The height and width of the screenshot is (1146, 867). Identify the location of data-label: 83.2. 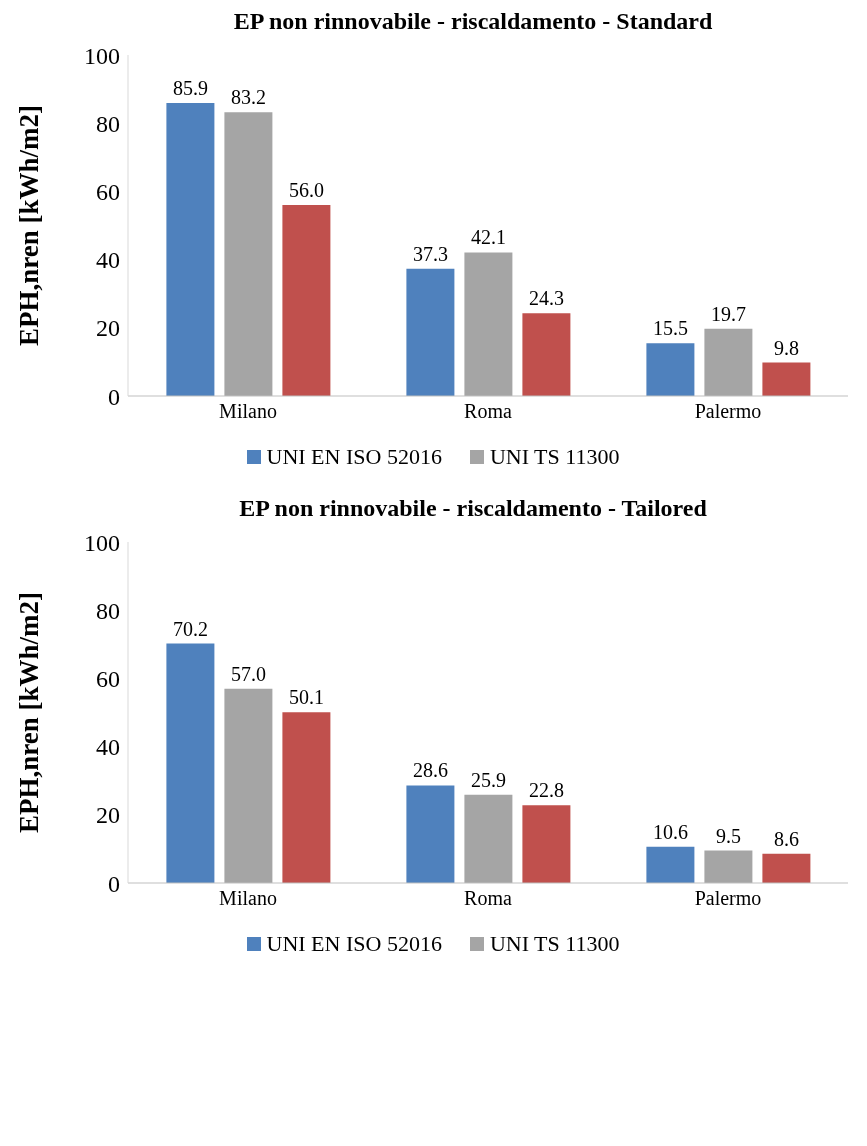
(248, 97).